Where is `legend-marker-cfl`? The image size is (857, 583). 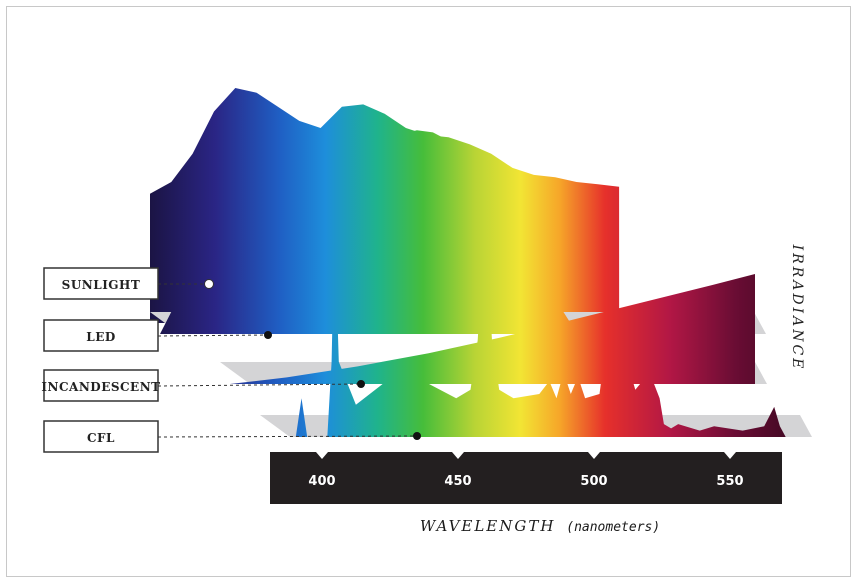
legend-marker-cfl is located at coordinates (417, 436).